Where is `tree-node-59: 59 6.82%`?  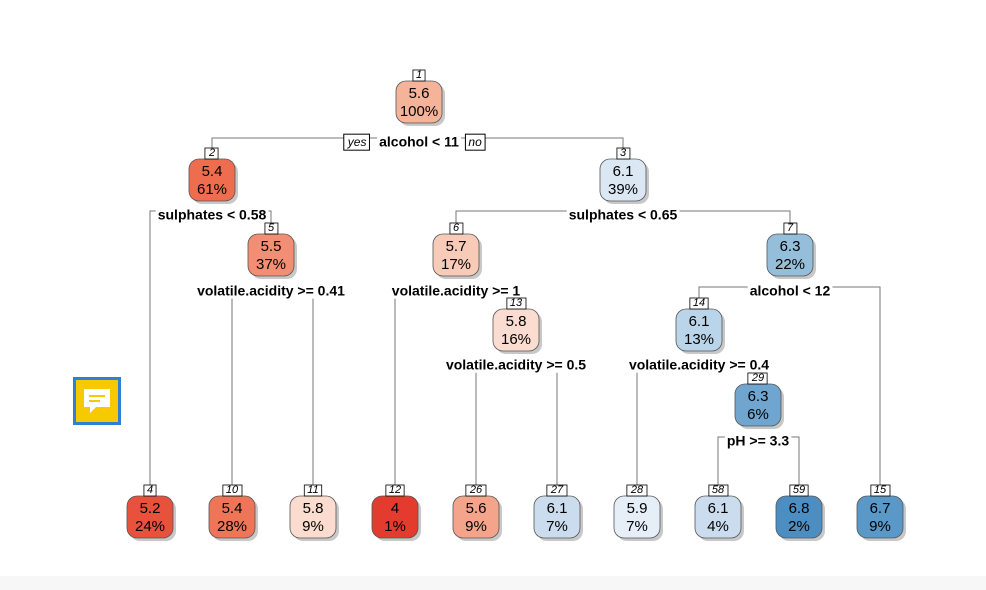 tree-node-59: 59 6.82% is located at coordinates (800, 512).